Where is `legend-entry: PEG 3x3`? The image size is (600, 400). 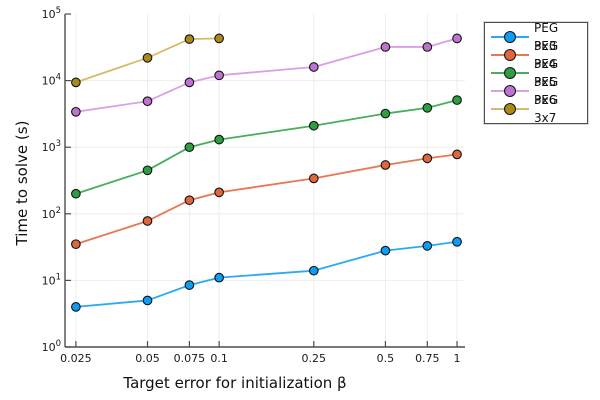 legend-entry: PEG 3x3 is located at coordinates (536, 37).